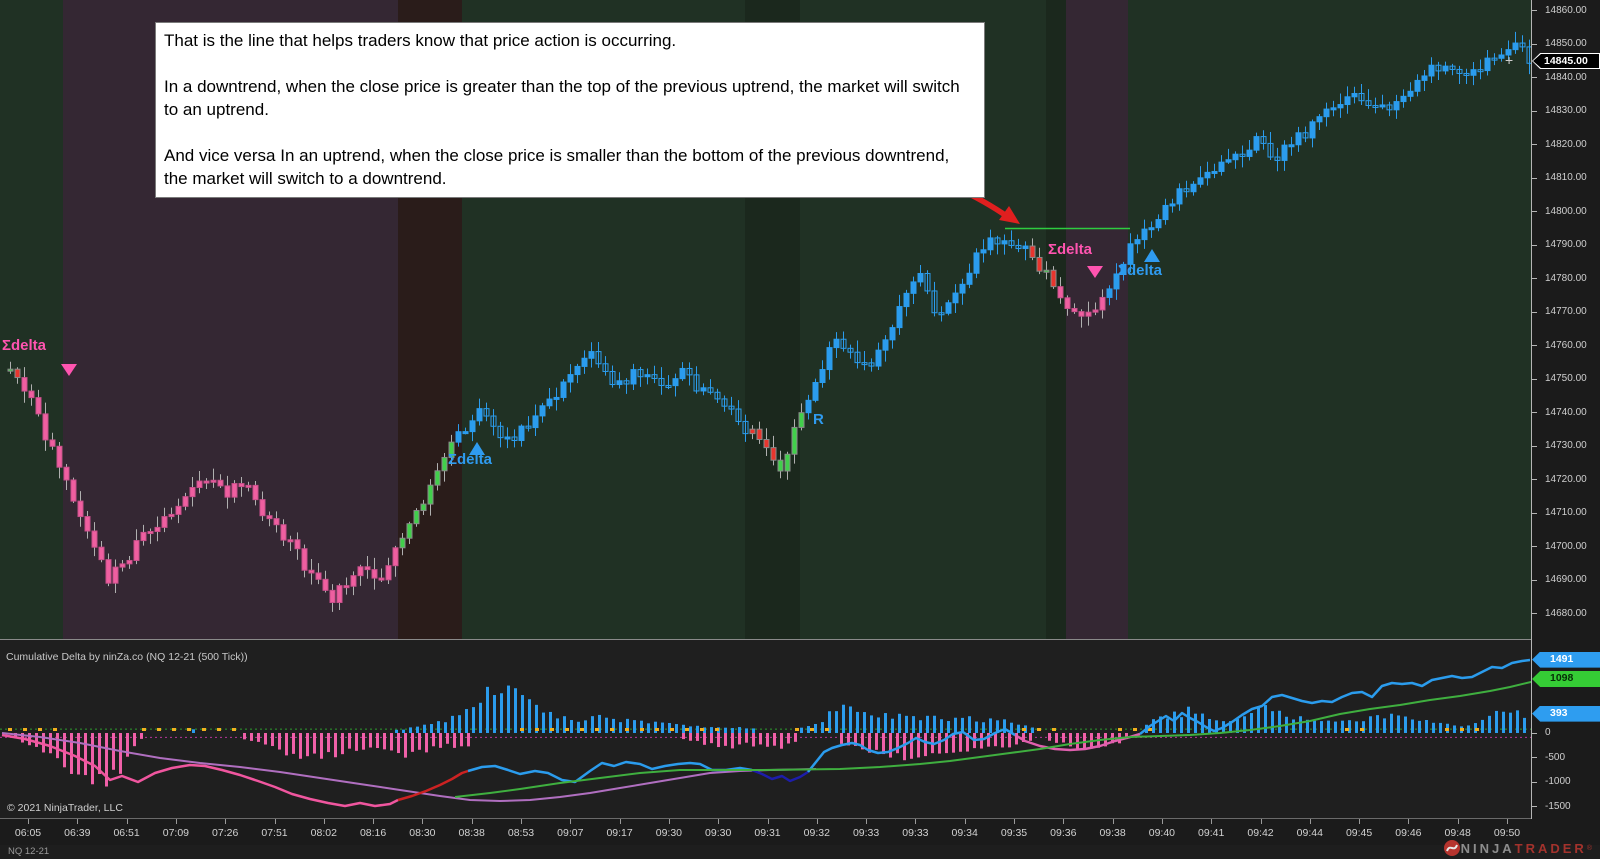 Image resolution: width=1600 pixels, height=859 pixels. Describe the element at coordinates (1487, 848) in the screenshot. I see `logo-text-ninja: NINJA` at that location.